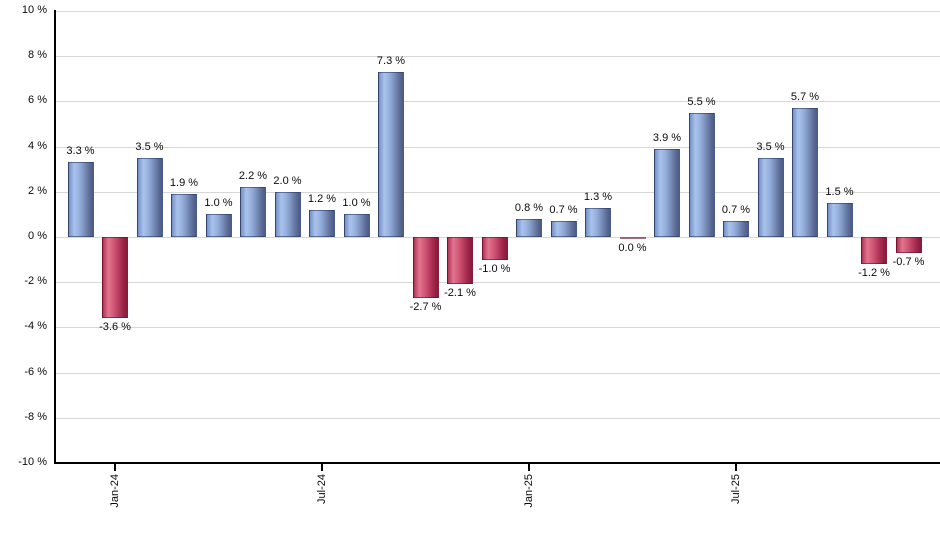 This screenshot has width=940, height=550. Describe the element at coordinates (115, 491) in the screenshot. I see `x-axis-tick-label: Jan-24` at that location.